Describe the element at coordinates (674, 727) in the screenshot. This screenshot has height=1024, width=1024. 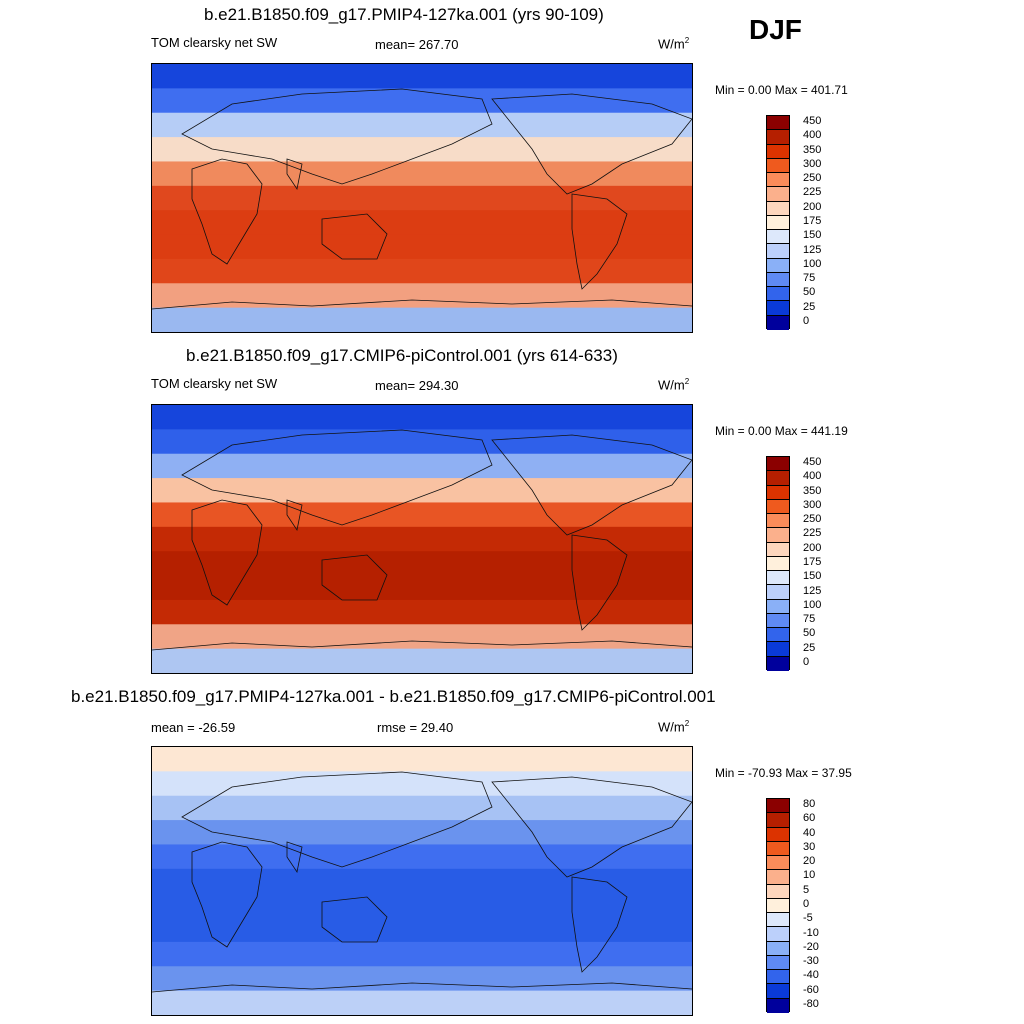
I see `panel3-units: W/m2` at that location.